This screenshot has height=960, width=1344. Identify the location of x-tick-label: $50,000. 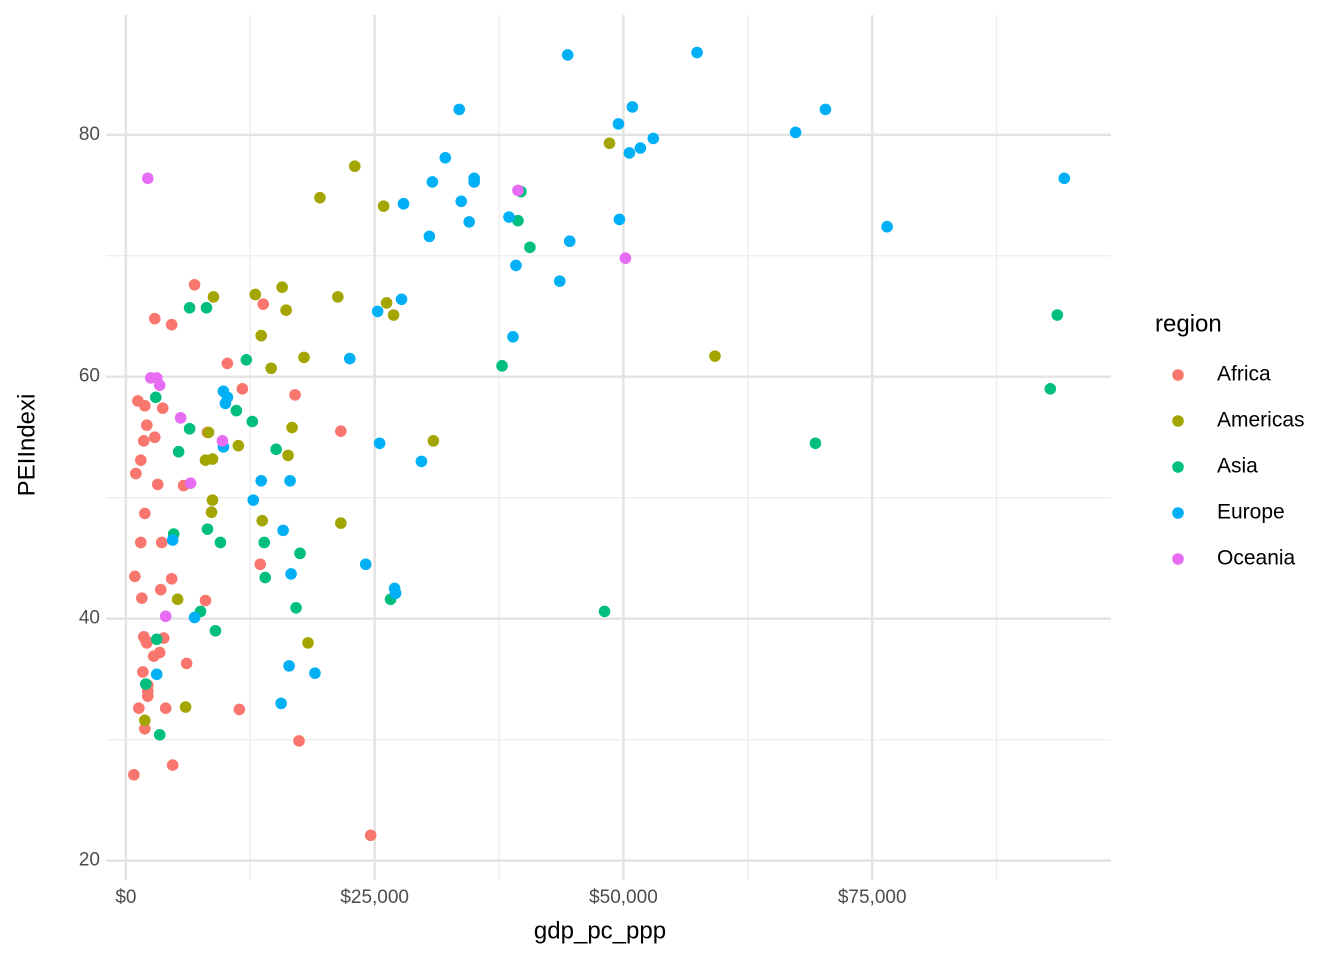
(623, 897).